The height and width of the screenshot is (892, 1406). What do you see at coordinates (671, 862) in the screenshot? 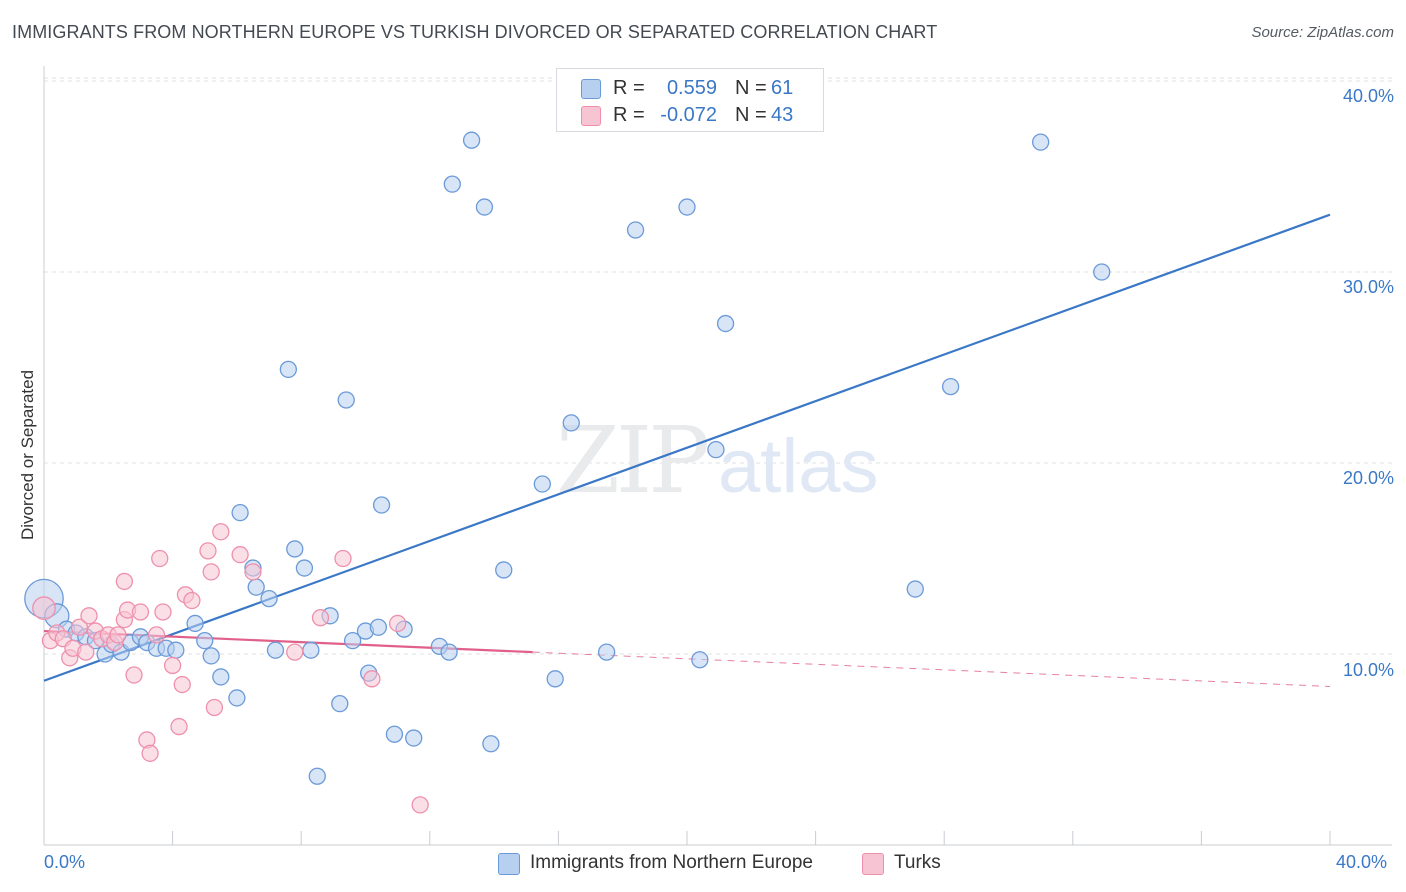
I see `legend-series-name: Immigrants from Northern Europe` at bounding box center [671, 862].